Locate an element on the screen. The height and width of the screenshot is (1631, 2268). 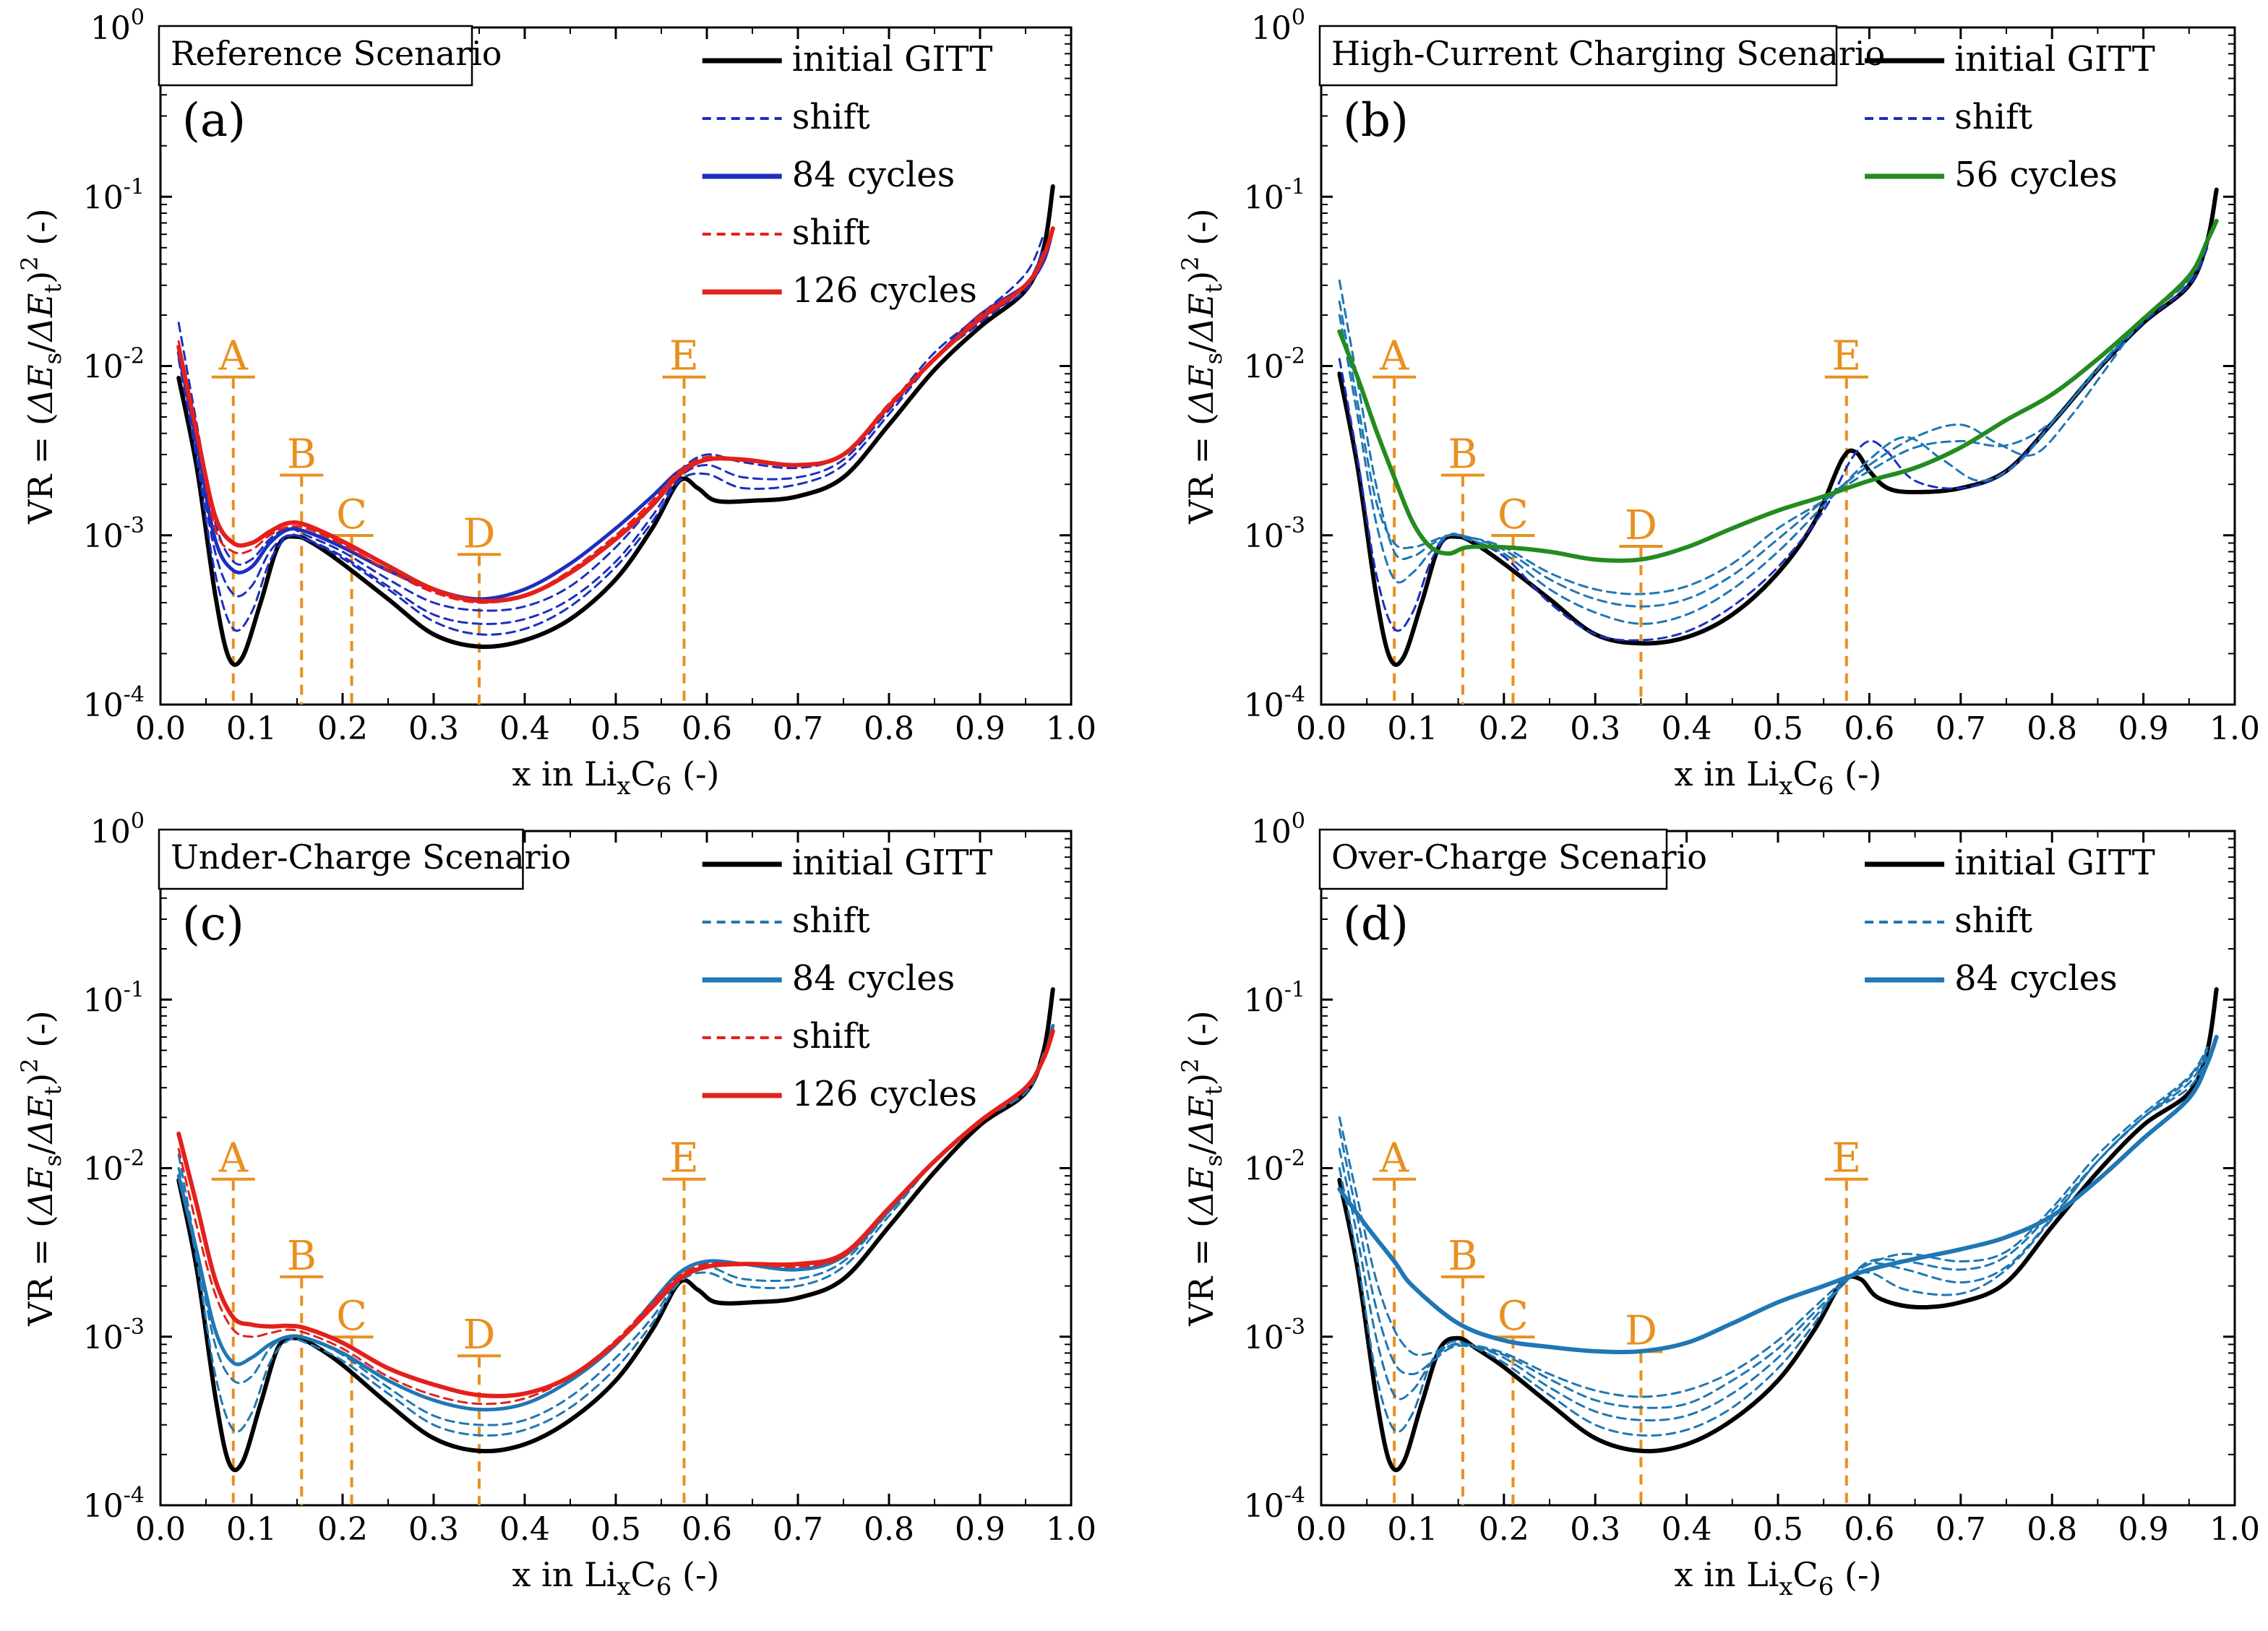
panel-title: Over-Charge Scenario is located at coordinates (1519, 857).